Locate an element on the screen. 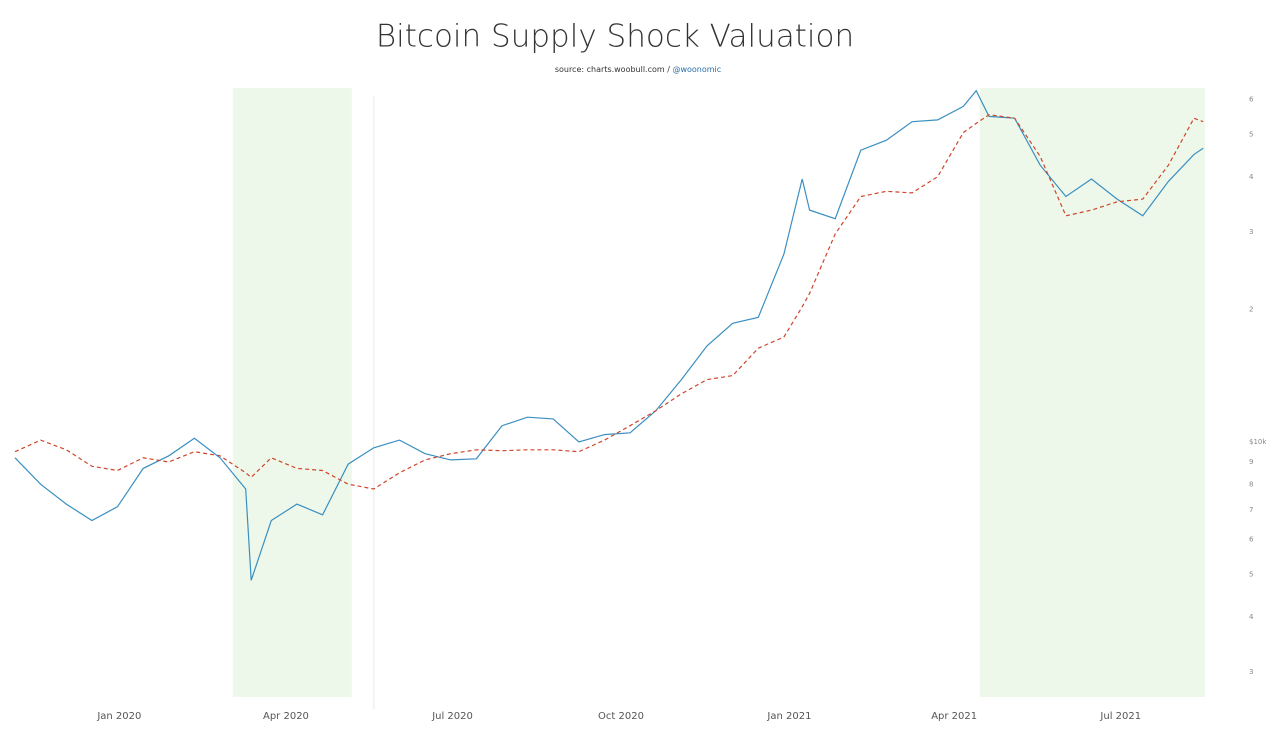 The height and width of the screenshot is (730, 1270). y-tick-label: $10k is located at coordinates (1258, 442).